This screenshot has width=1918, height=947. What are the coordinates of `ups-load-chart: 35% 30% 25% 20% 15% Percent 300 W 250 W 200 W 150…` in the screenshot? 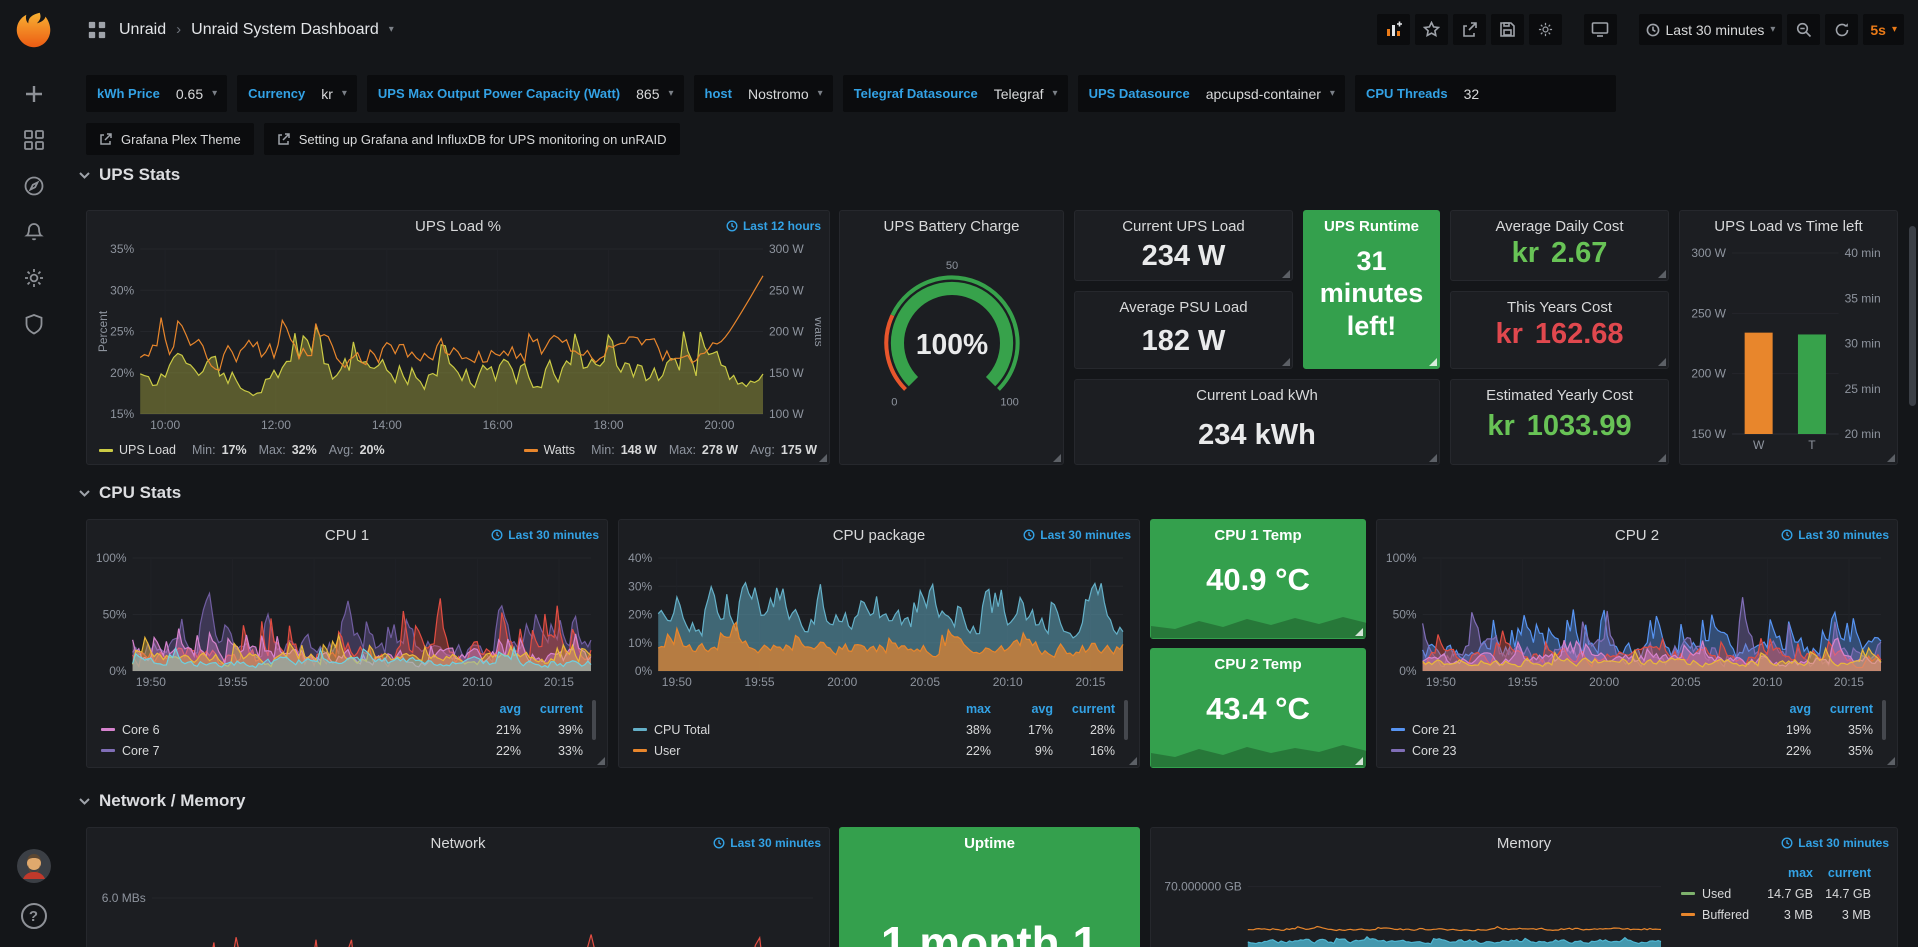 It's located at (460, 338).